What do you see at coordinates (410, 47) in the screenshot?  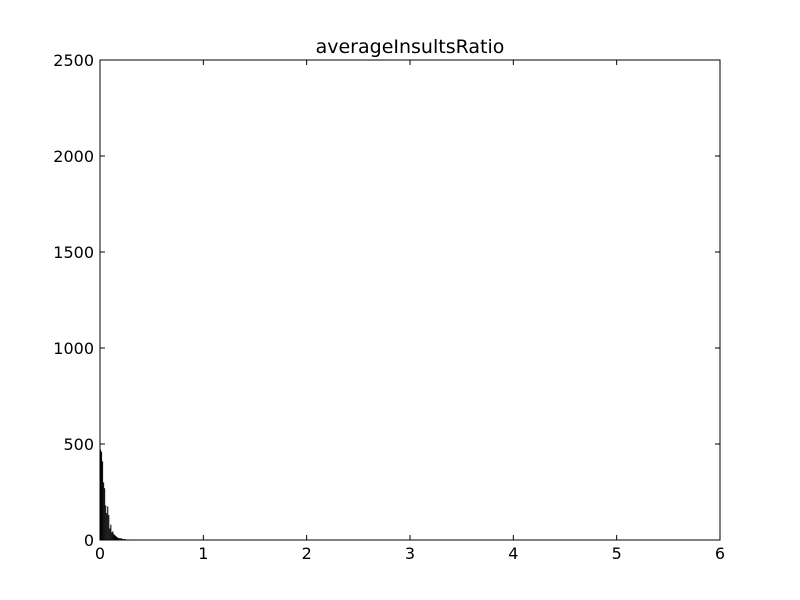 I see `chart-title: averageInsultsRatio` at bounding box center [410, 47].